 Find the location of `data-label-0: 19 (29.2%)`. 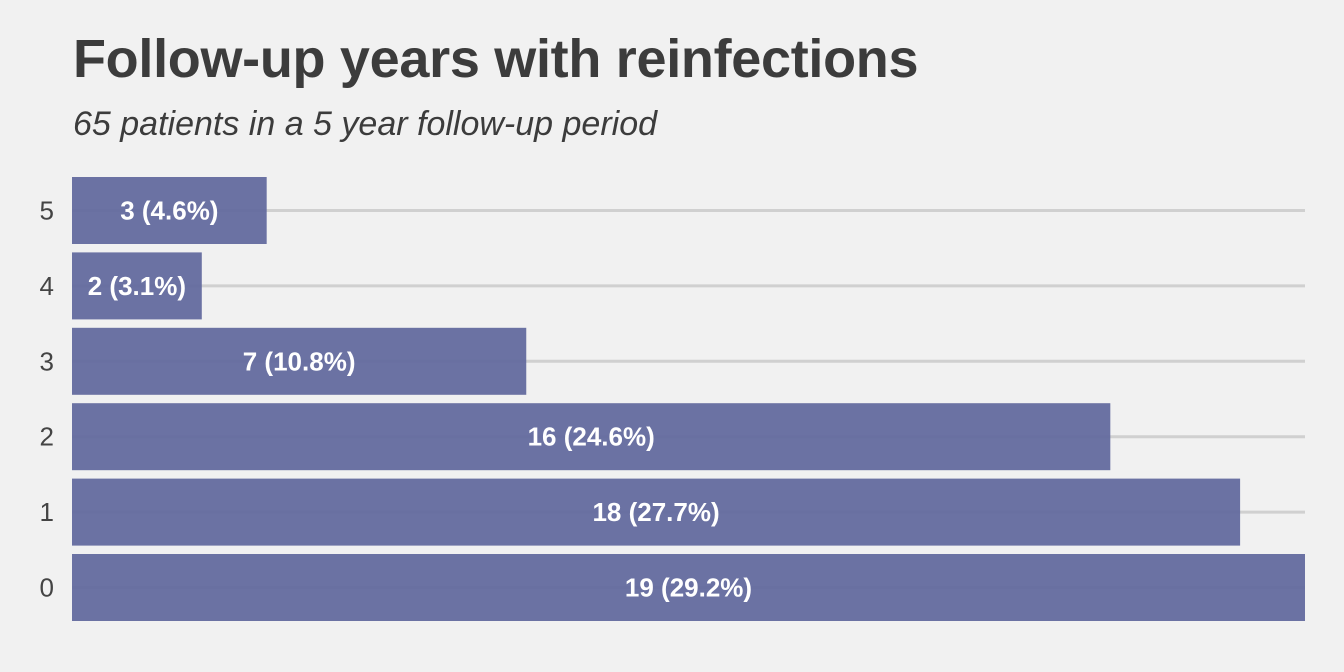

data-label-0: 19 (29.2%) is located at coordinates (688, 588).